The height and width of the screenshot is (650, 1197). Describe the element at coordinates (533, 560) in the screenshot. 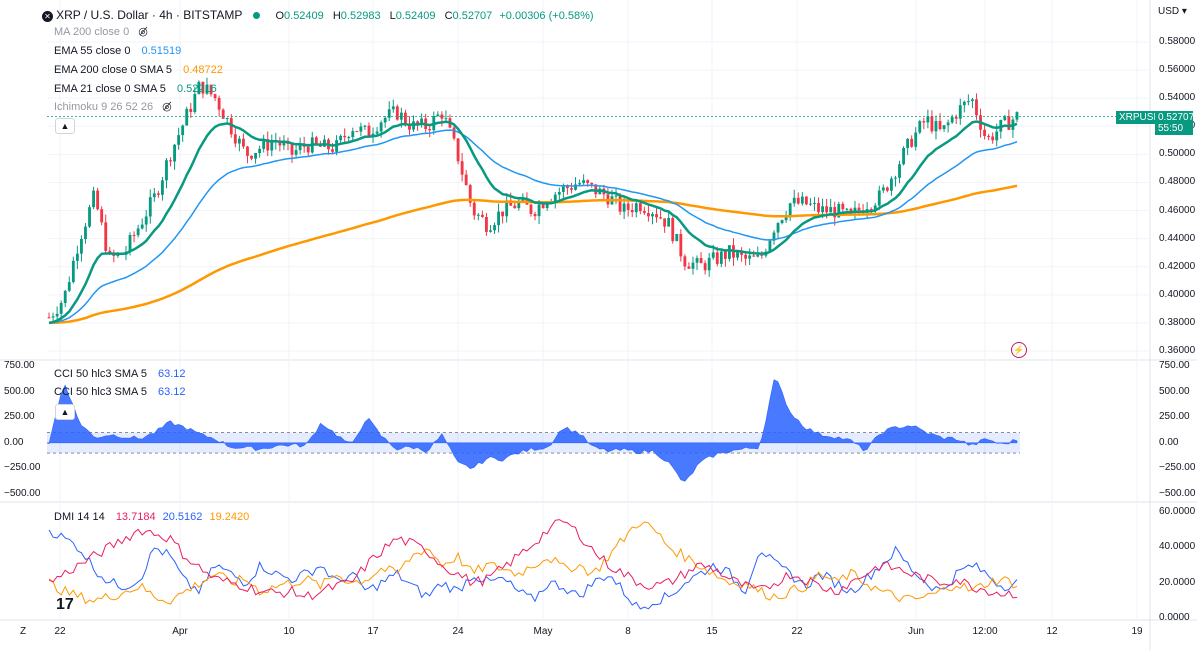

I see `adx-line` at that location.